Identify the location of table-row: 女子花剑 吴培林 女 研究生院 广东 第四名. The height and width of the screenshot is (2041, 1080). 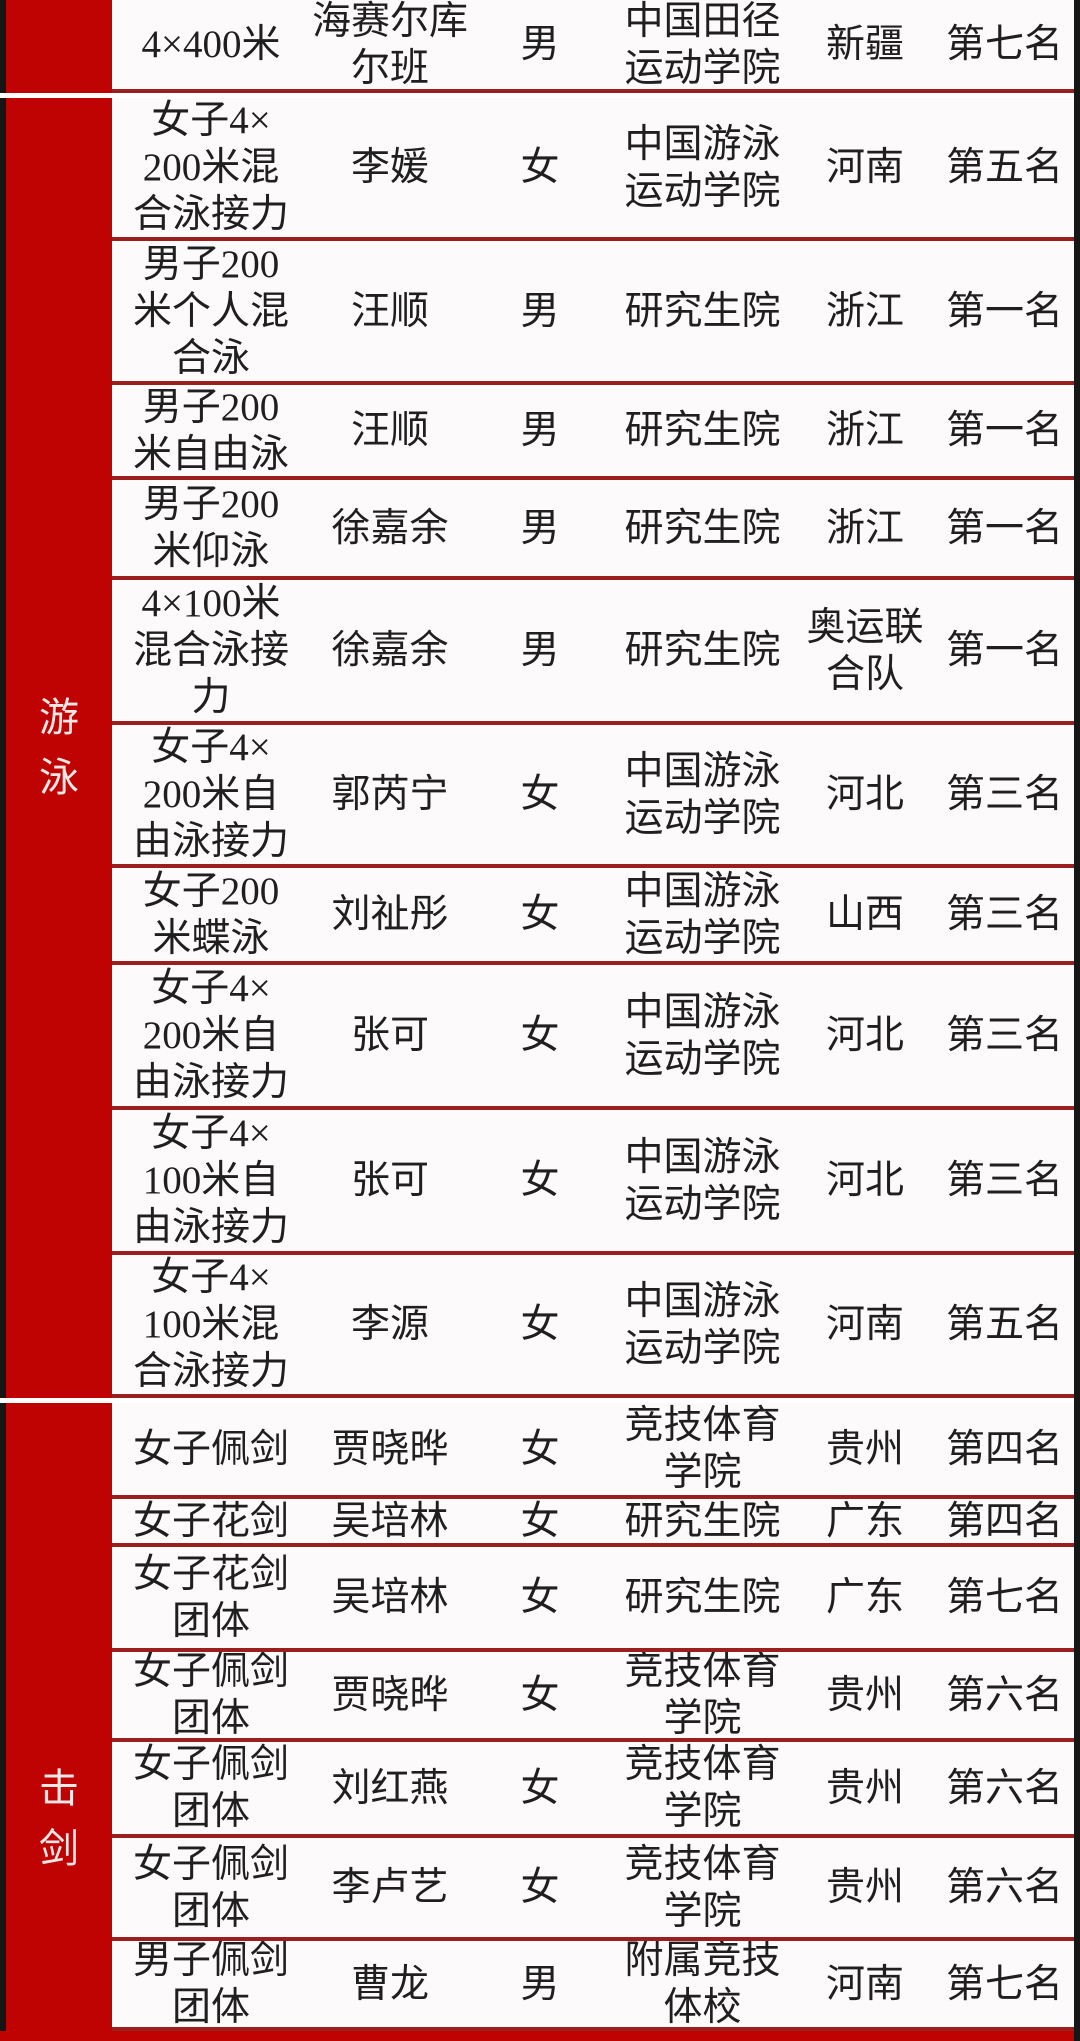
(593, 1523).